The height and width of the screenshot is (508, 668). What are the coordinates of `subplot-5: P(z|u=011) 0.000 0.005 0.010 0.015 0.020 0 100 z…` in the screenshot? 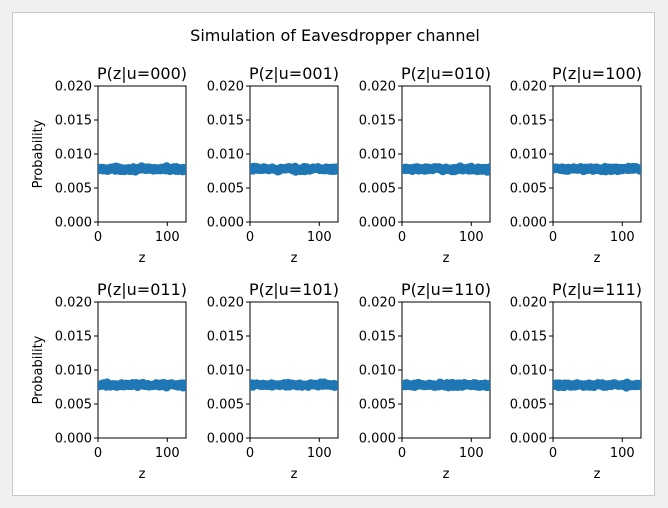 It's located at (109, 381).